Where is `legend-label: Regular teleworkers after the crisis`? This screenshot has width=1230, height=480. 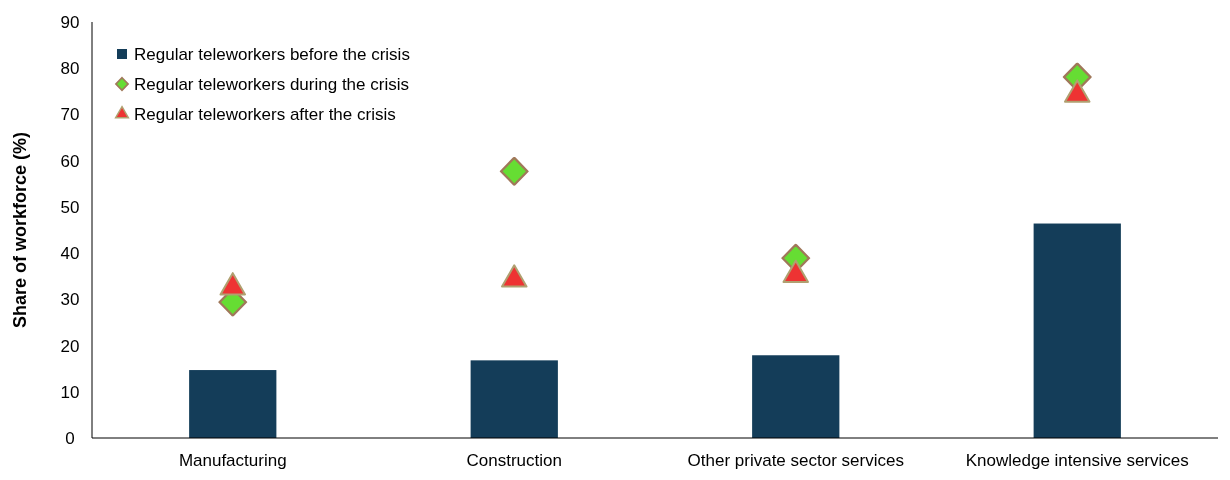
legend-label: Regular teleworkers after the crisis is located at coordinates (265, 114).